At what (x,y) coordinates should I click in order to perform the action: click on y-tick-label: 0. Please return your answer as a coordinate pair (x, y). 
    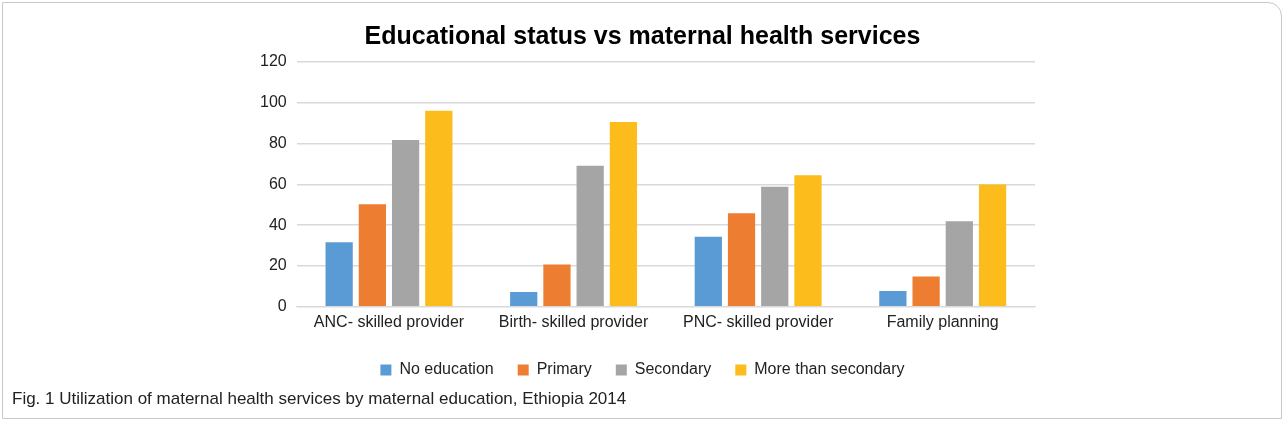
    Looking at the image, I should click on (282, 306).